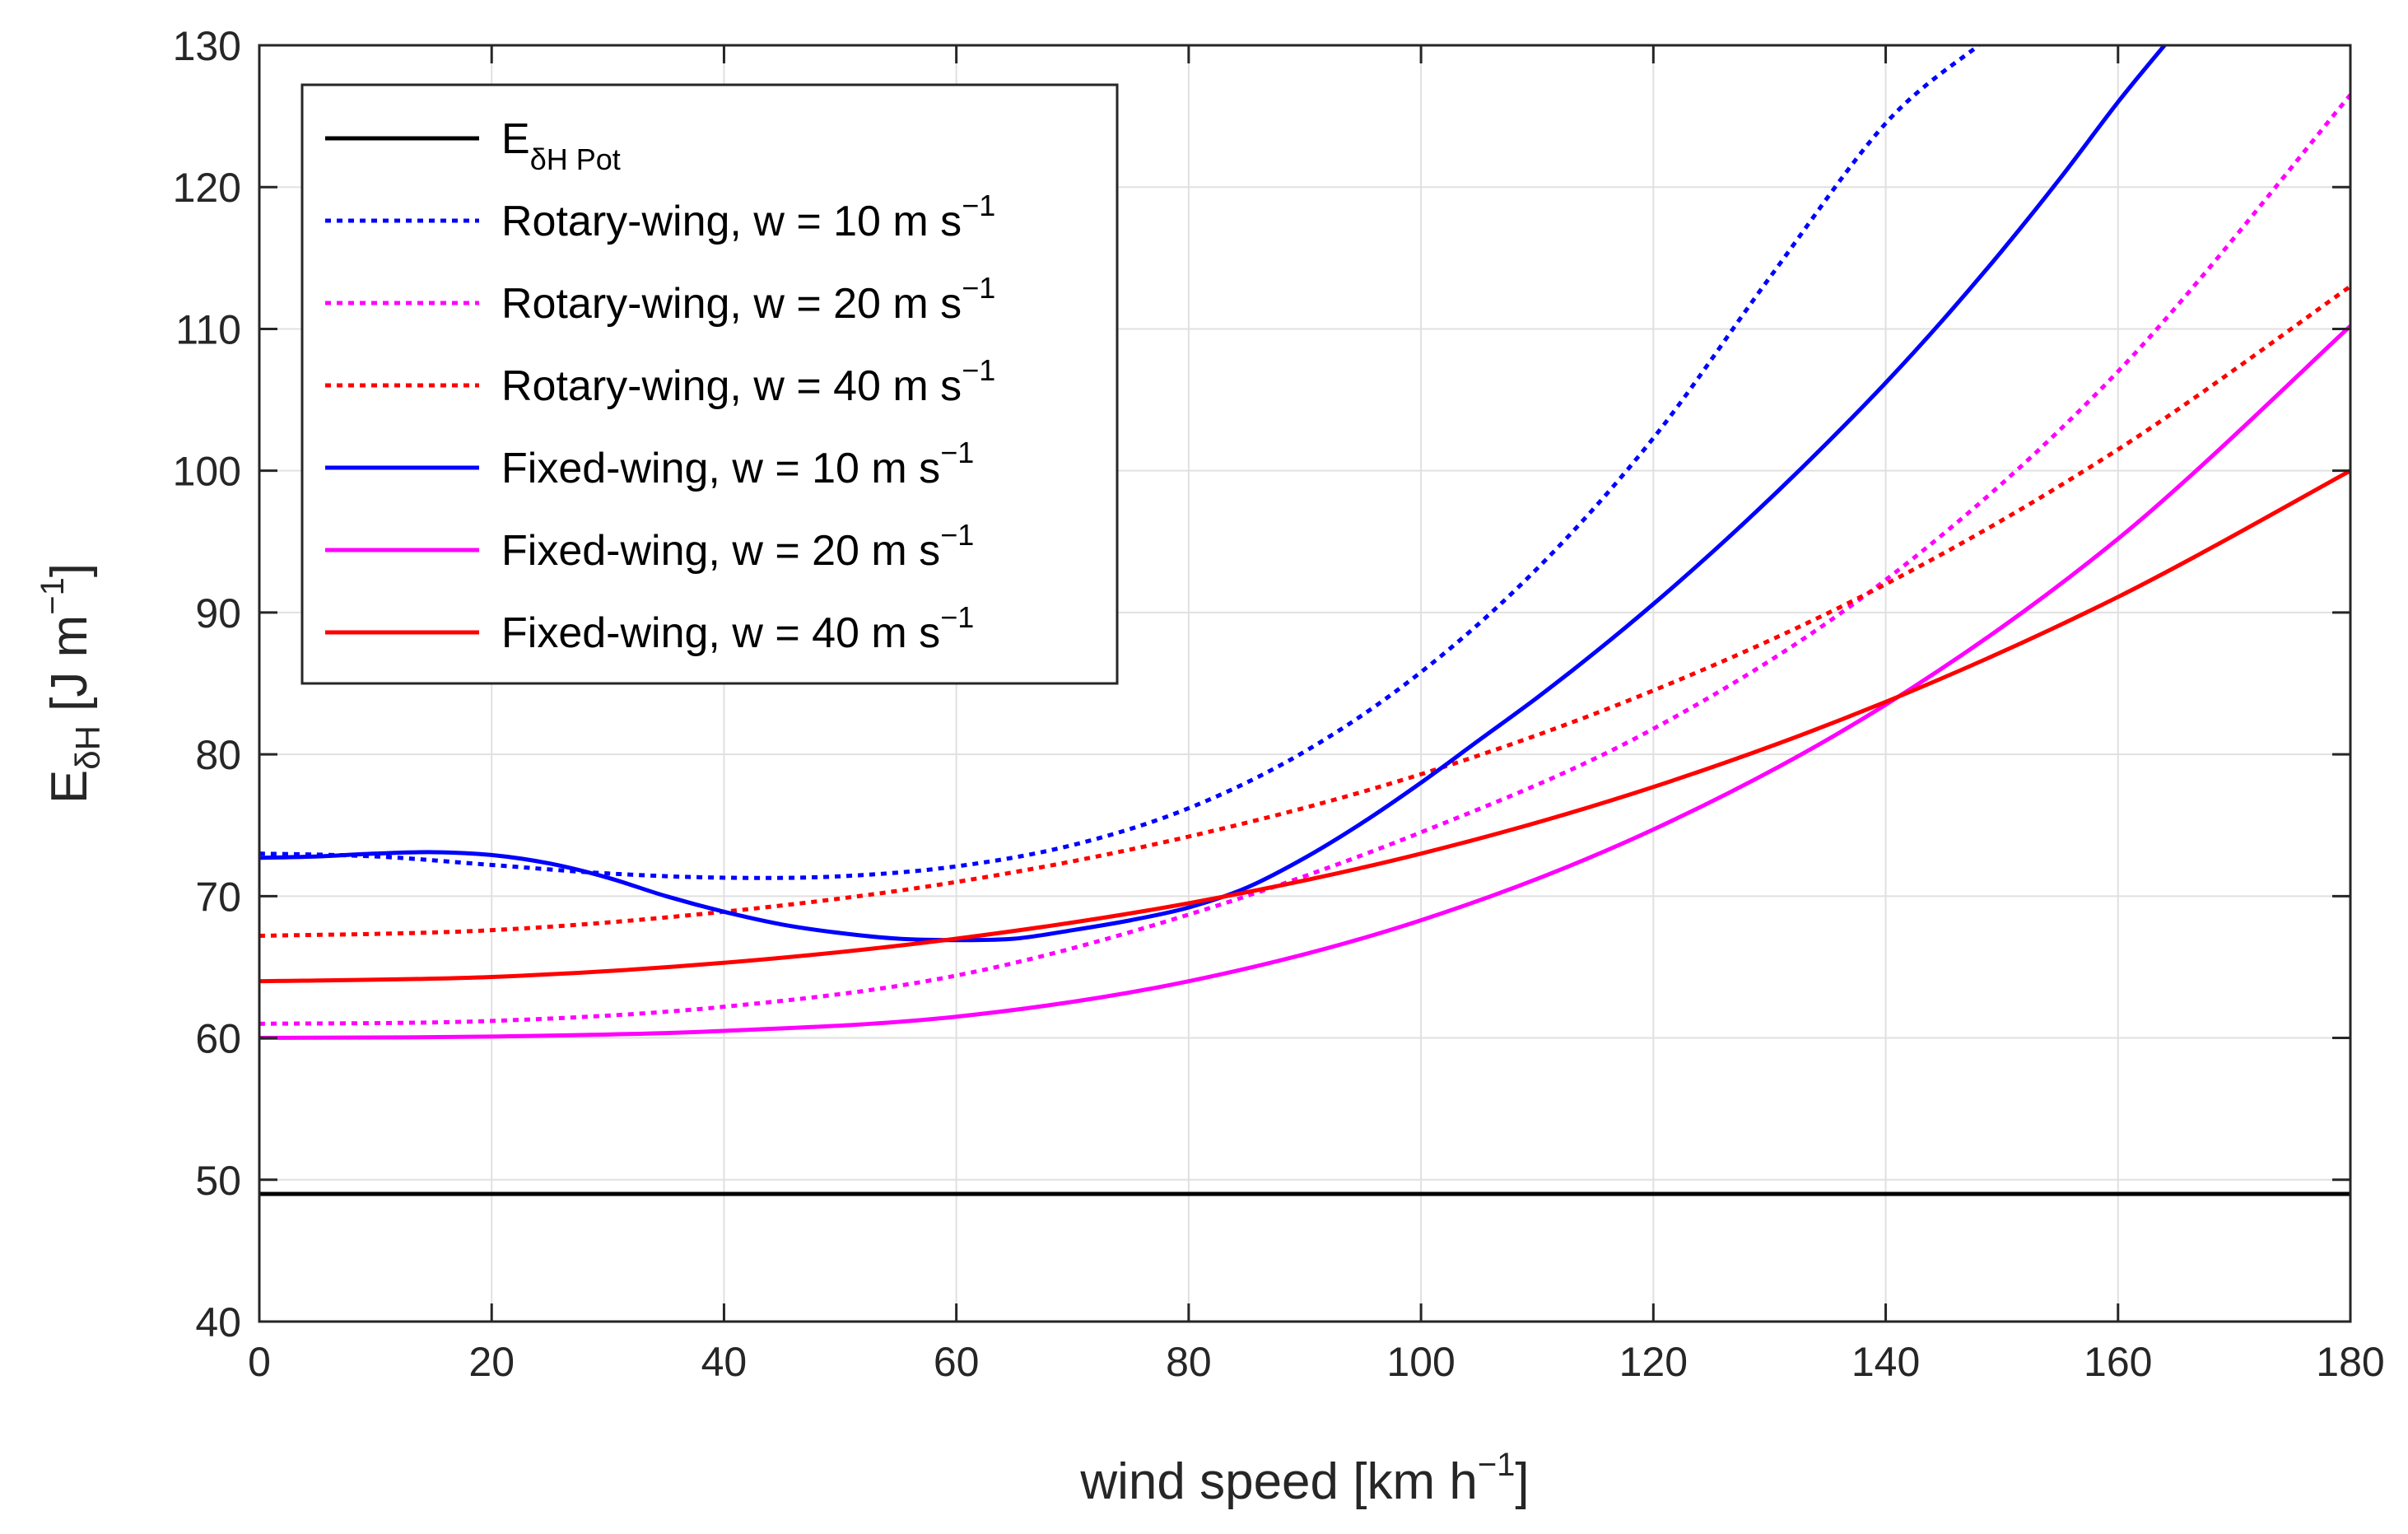  Describe the element at coordinates (2118, 1362) in the screenshot. I see `x-tick-label: 160` at that location.